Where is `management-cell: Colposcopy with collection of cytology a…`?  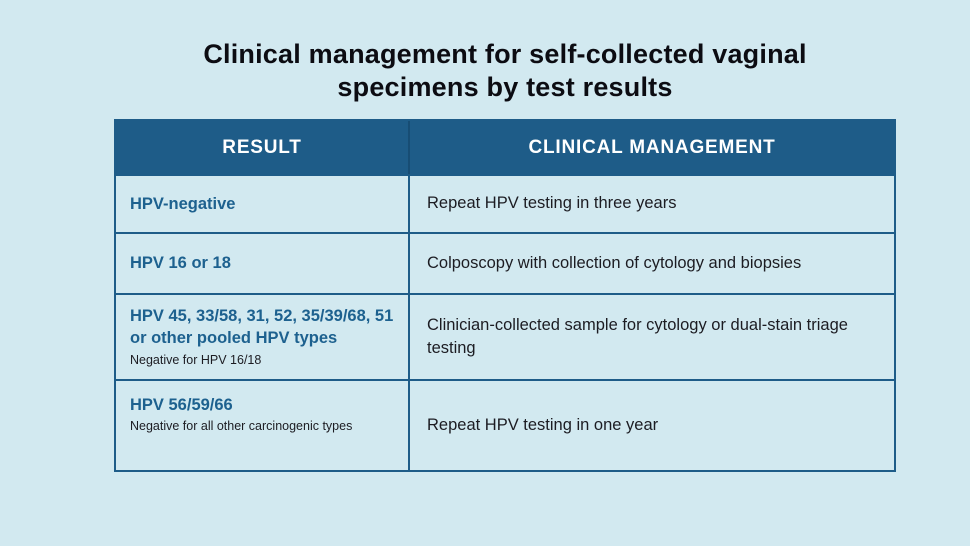
management-cell: Colposcopy with collection of cytology a… is located at coordinates (652, 263).